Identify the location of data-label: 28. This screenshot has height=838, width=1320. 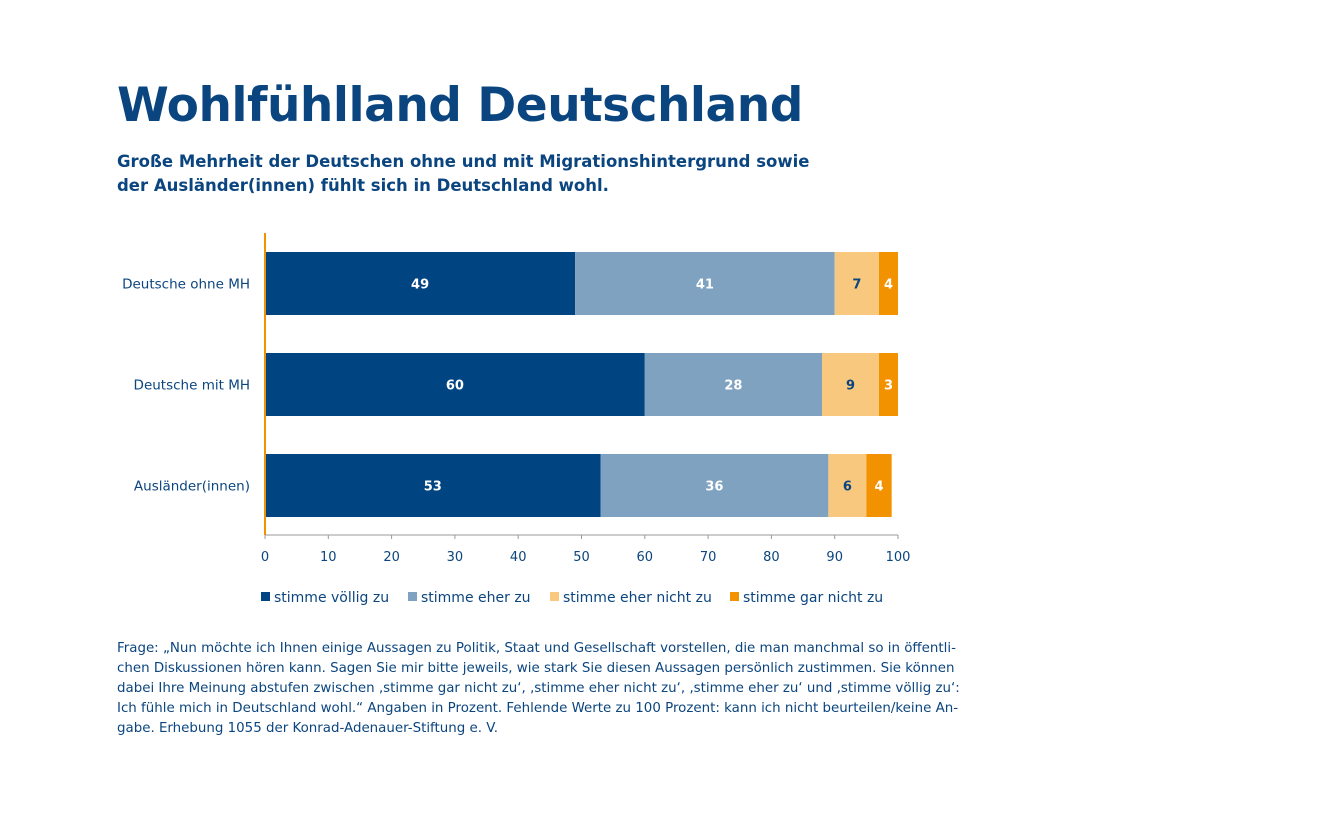
(733, 386).